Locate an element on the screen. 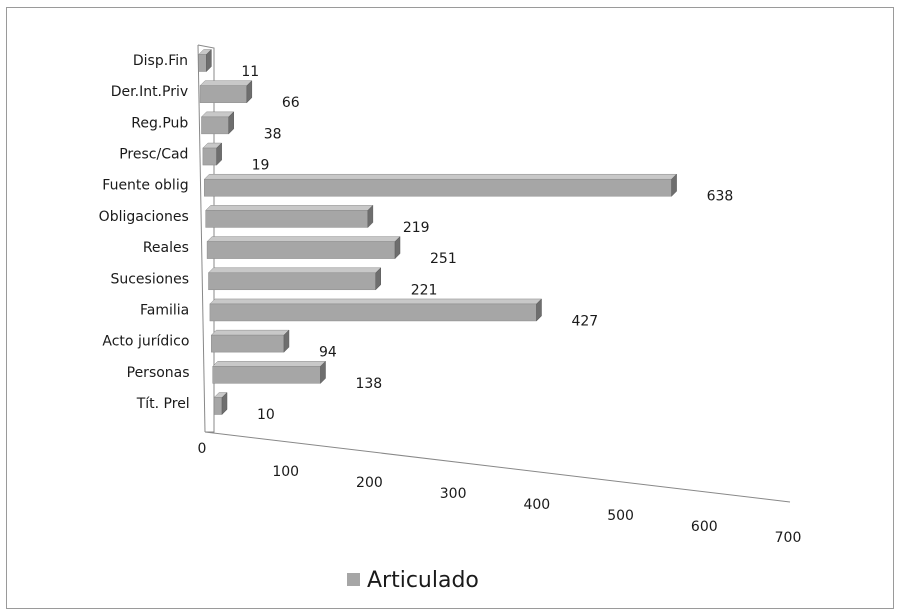 The width and height of the screenshot is (902, 616). value-label: 38 is located at coordinates (273, 134).